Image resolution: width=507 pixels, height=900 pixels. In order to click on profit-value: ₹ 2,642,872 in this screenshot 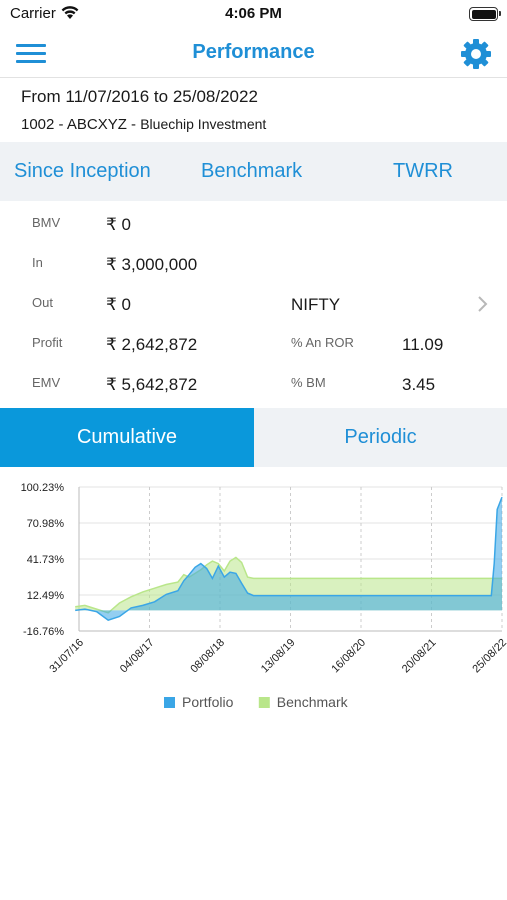, I will do `click(152, 344)`.